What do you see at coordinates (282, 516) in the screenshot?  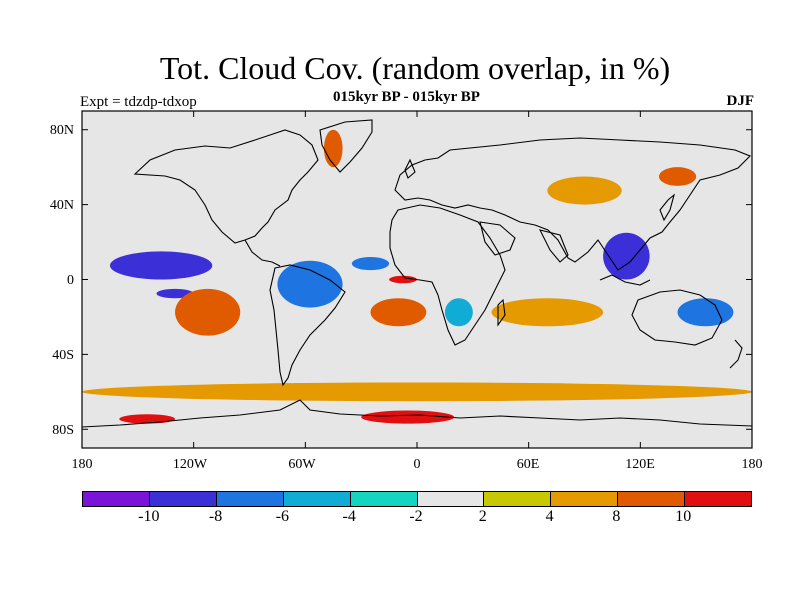 I see `colorbar-label: -6` at bounding box center [282, 516].